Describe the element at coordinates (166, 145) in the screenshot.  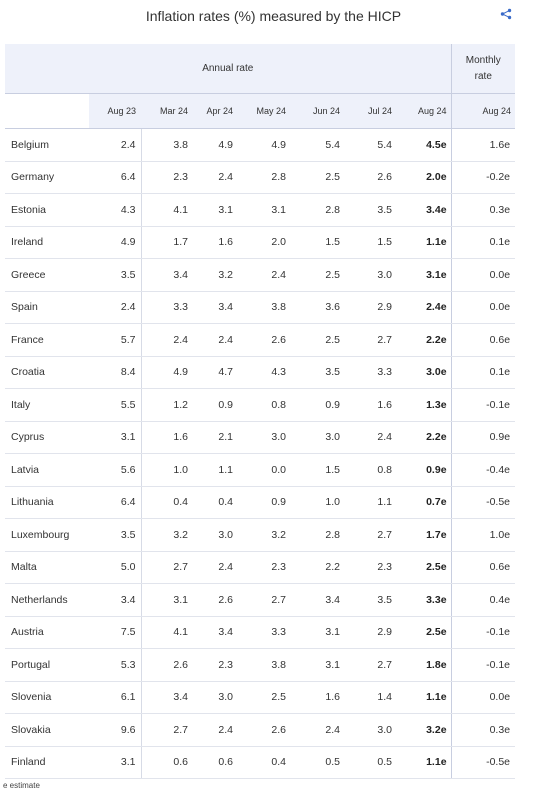
I see `value-cell: 3.8` at that location.